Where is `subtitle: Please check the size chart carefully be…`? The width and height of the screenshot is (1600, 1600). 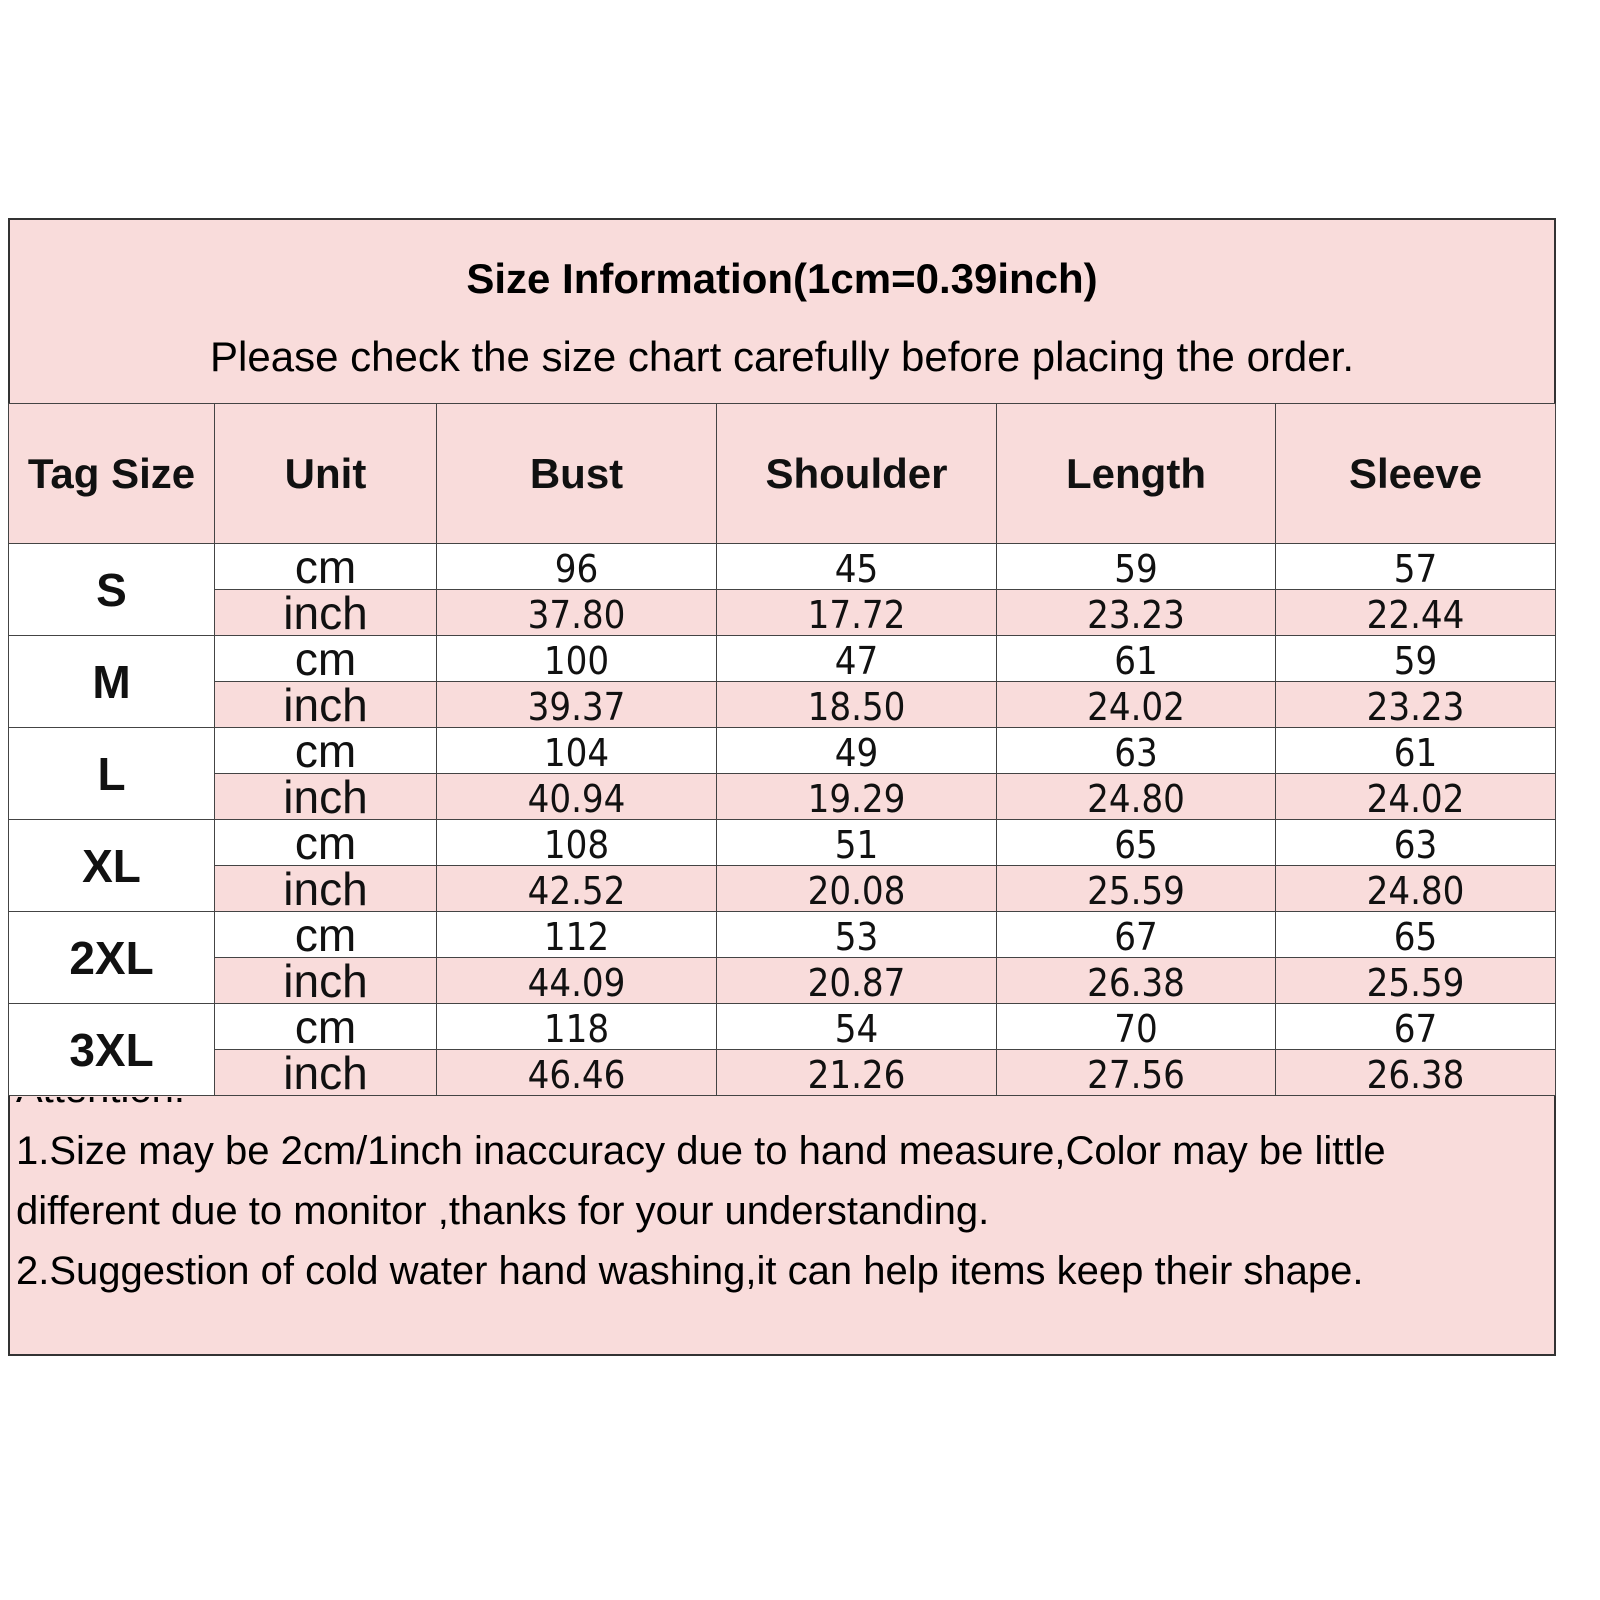 subtitle: Please check the size chart carefully be… is located at coordinates (782, 356).